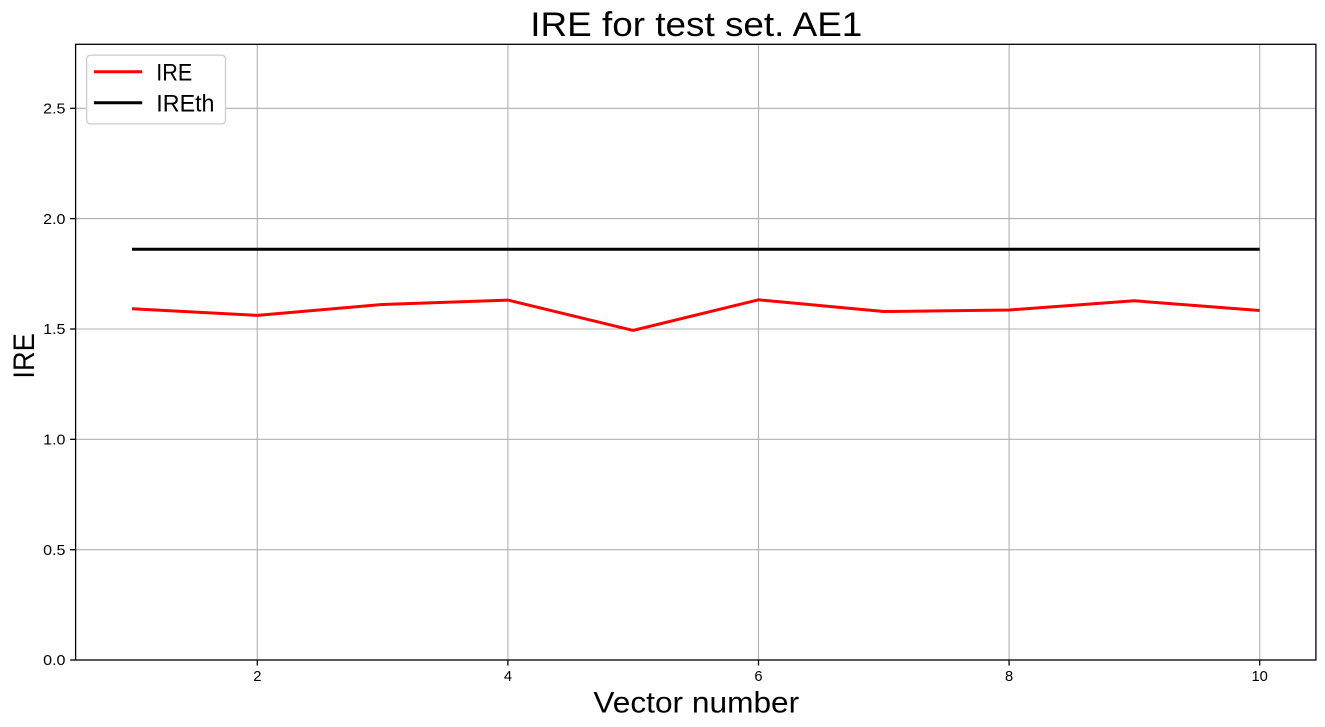 This screenshot has height=727, width=1325. I want to click on svg-text: 0.5, so click(54, 551).